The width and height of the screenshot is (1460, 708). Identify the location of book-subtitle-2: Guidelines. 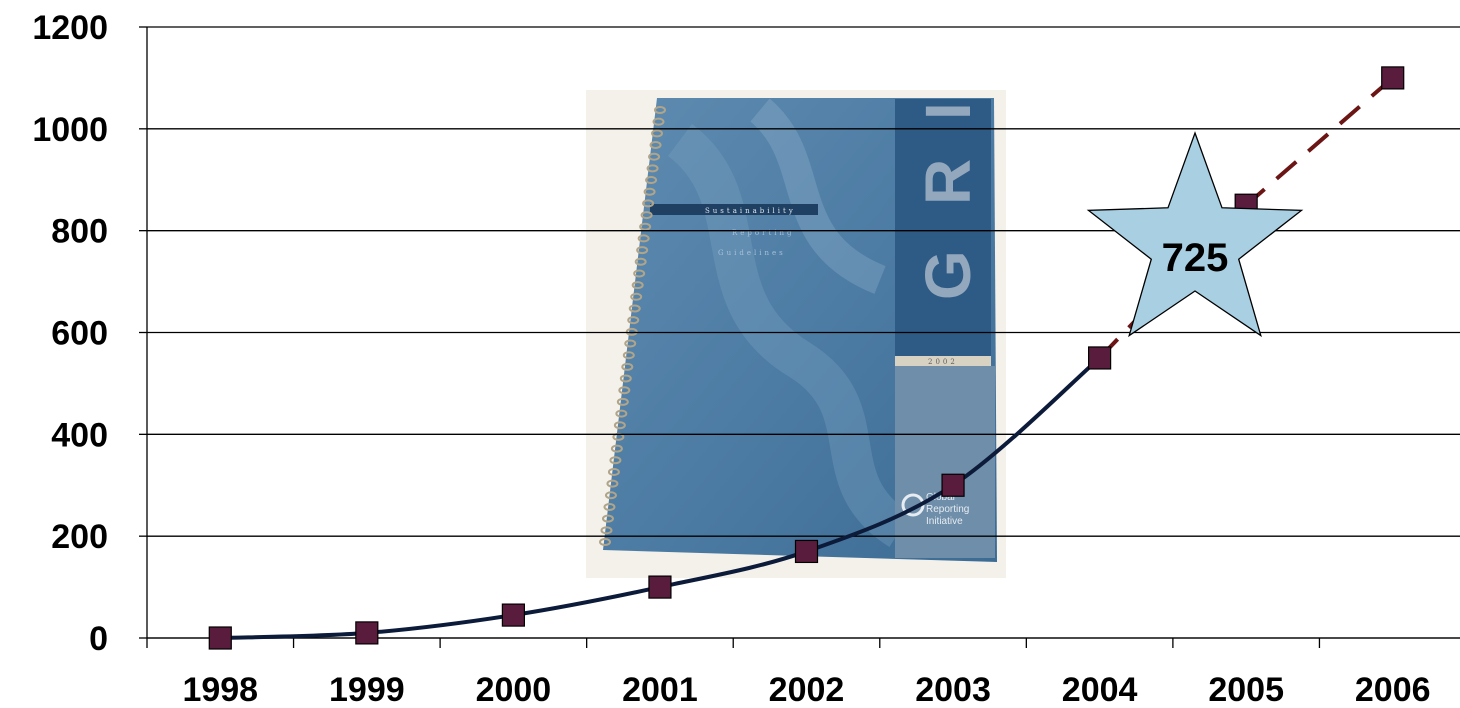
(752, 253).